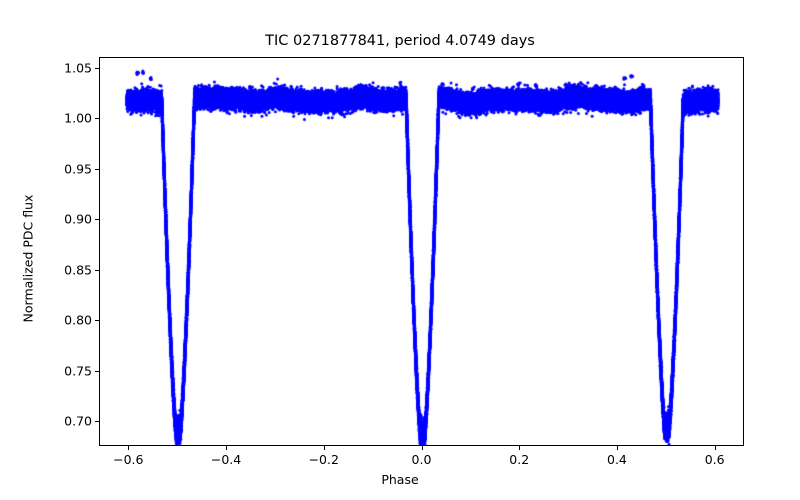 The height and width of the screenshot is (500, 800). I want to click on y-tick-label: 1.00, so click(78, 118).